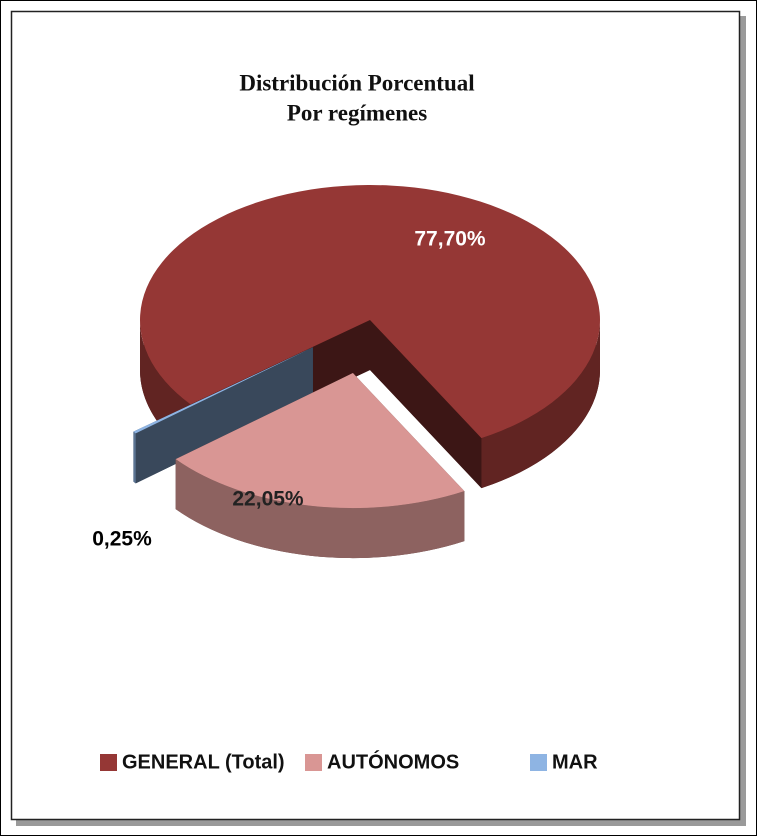 This screenshot has height=836, width=757. What do you see at coordinates (393, 761) in the screenshot?
I see `legend-label: AUTÓNOMOS` at bounding box center [393, 761].